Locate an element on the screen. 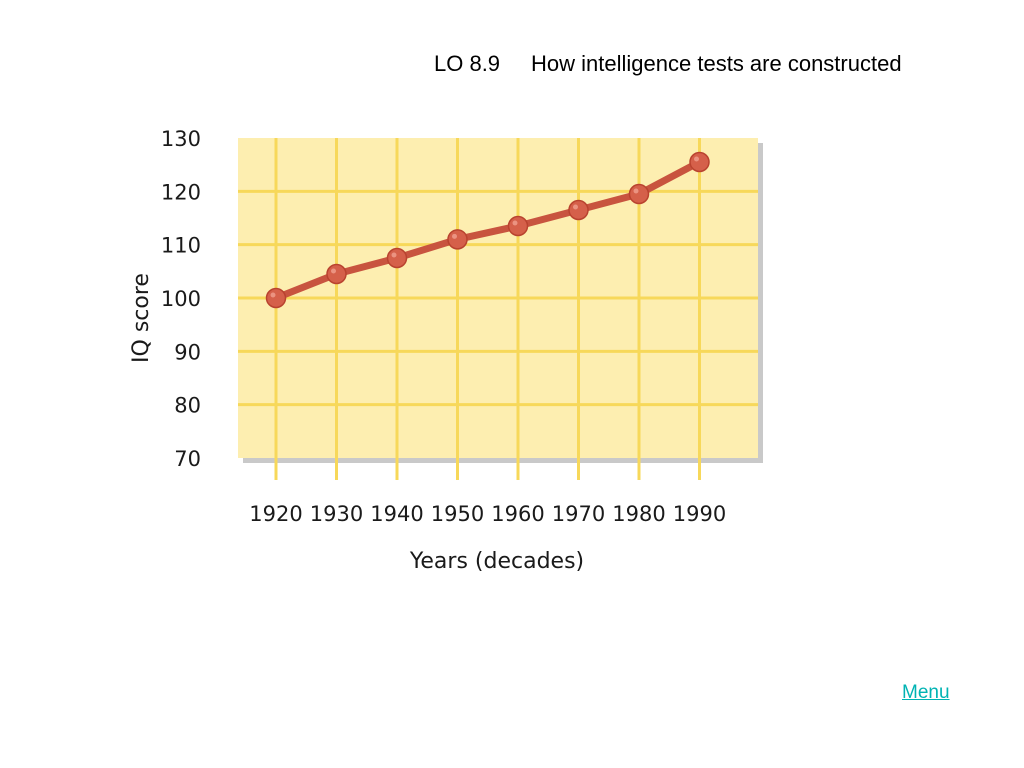 This screenshot has height=768, width=1024. data-point-1980 is located at coordinates (639, 194).